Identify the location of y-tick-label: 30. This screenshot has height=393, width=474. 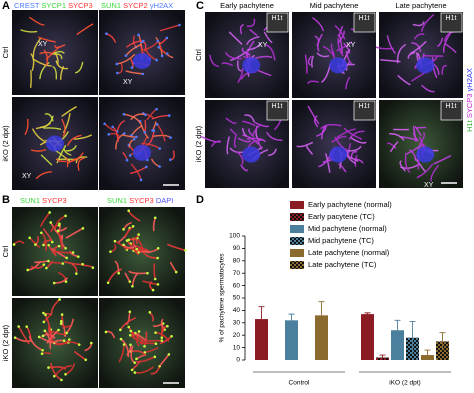
(237, 323).